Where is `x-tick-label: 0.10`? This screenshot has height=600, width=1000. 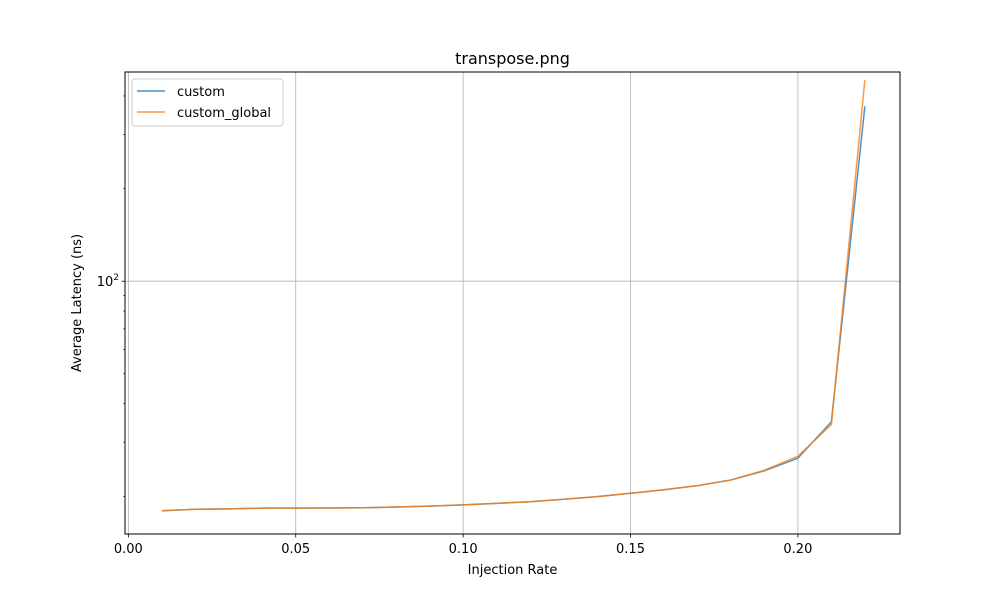
x-tick-label: 0.10 is located at coordinates (463, 549).